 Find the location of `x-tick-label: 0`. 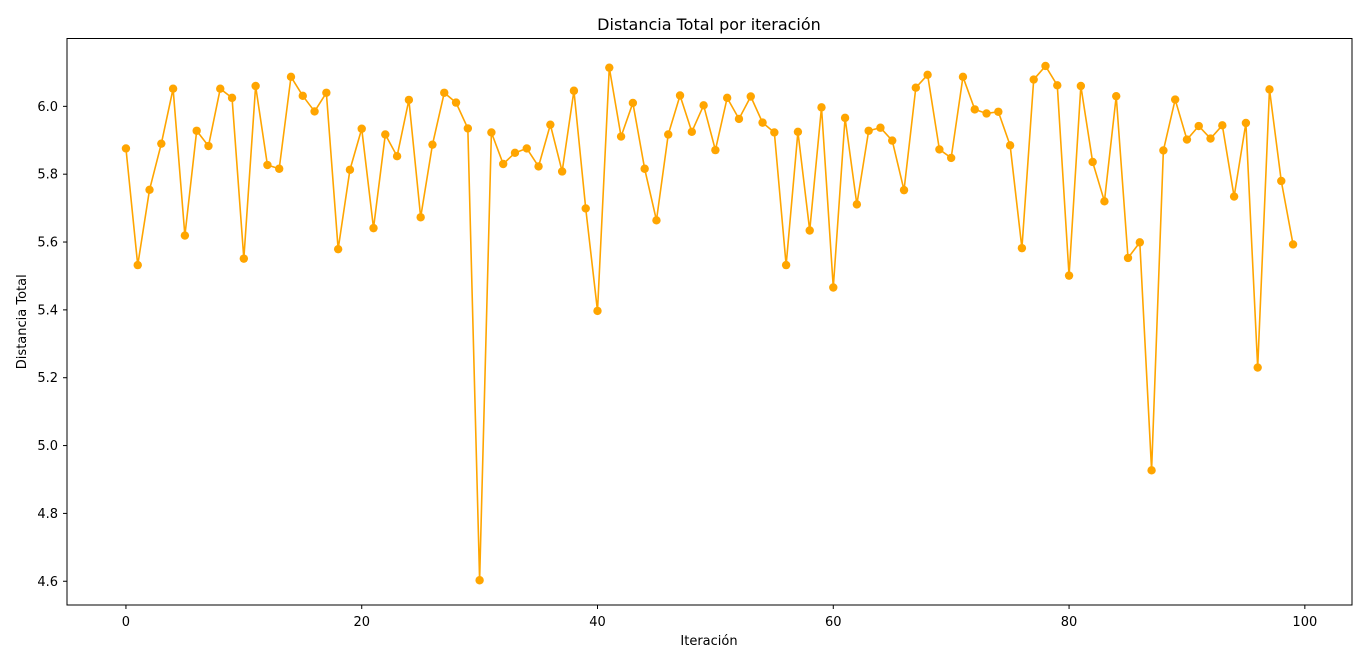

x-tick-label: 0 is located at coordinates (126, 622).